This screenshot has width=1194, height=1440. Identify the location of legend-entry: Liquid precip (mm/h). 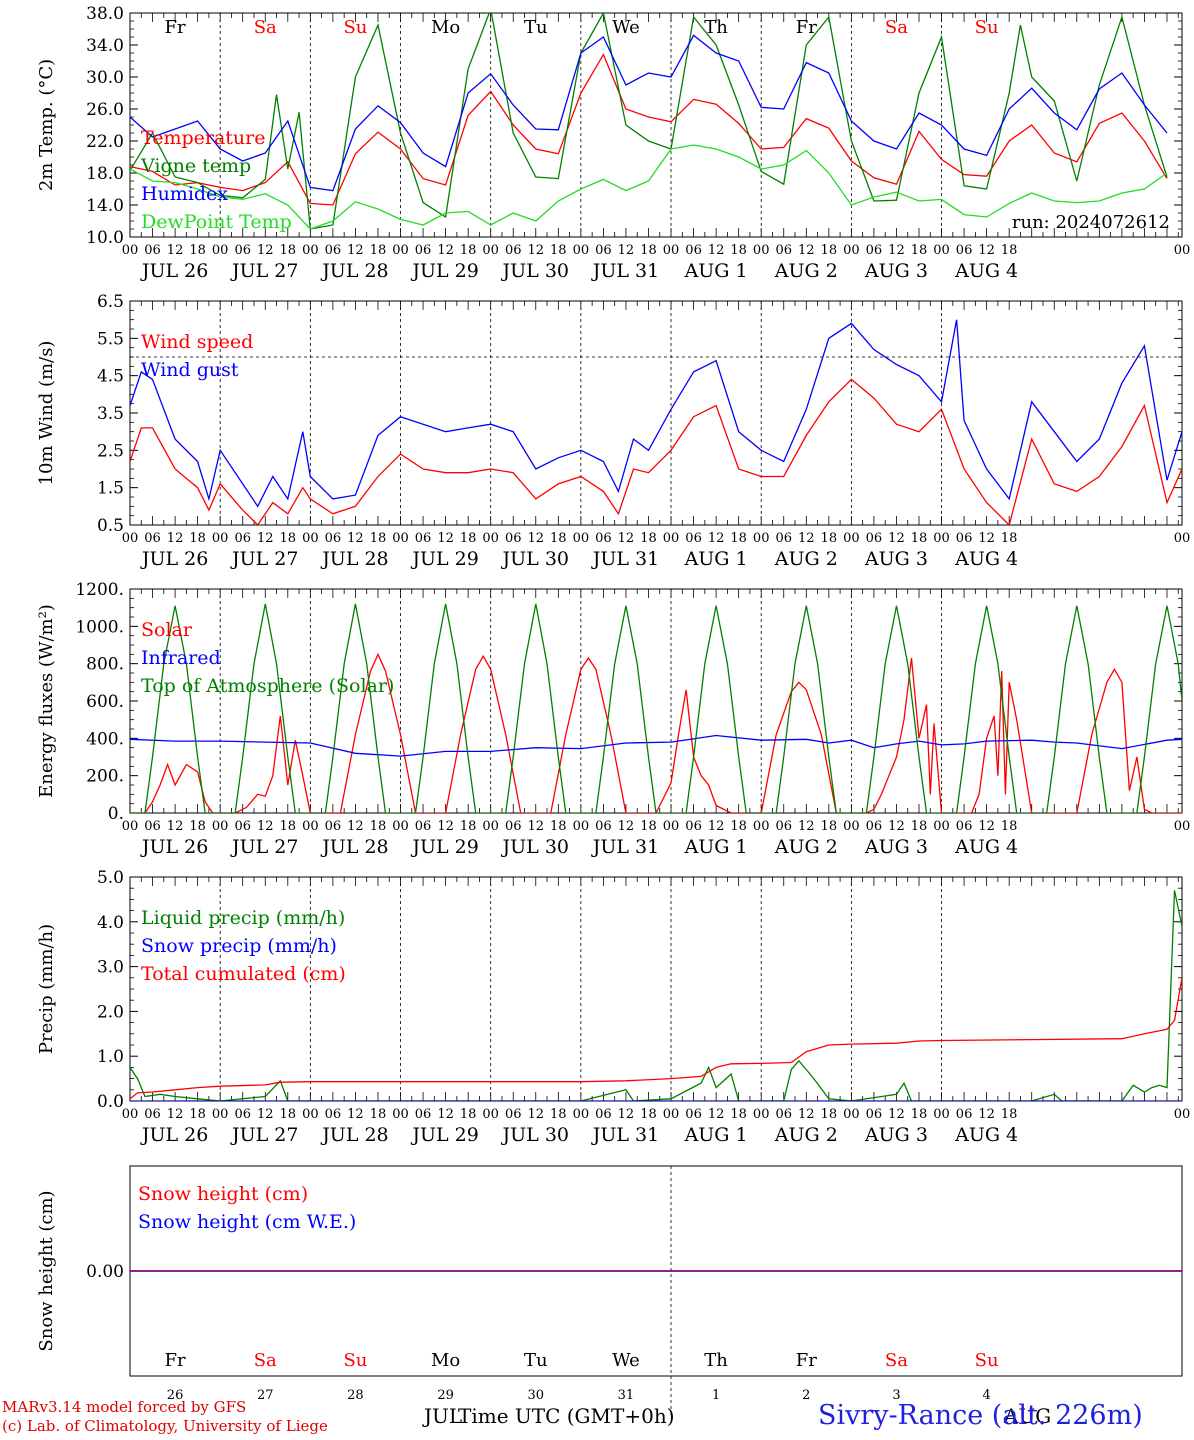
(243, 918).